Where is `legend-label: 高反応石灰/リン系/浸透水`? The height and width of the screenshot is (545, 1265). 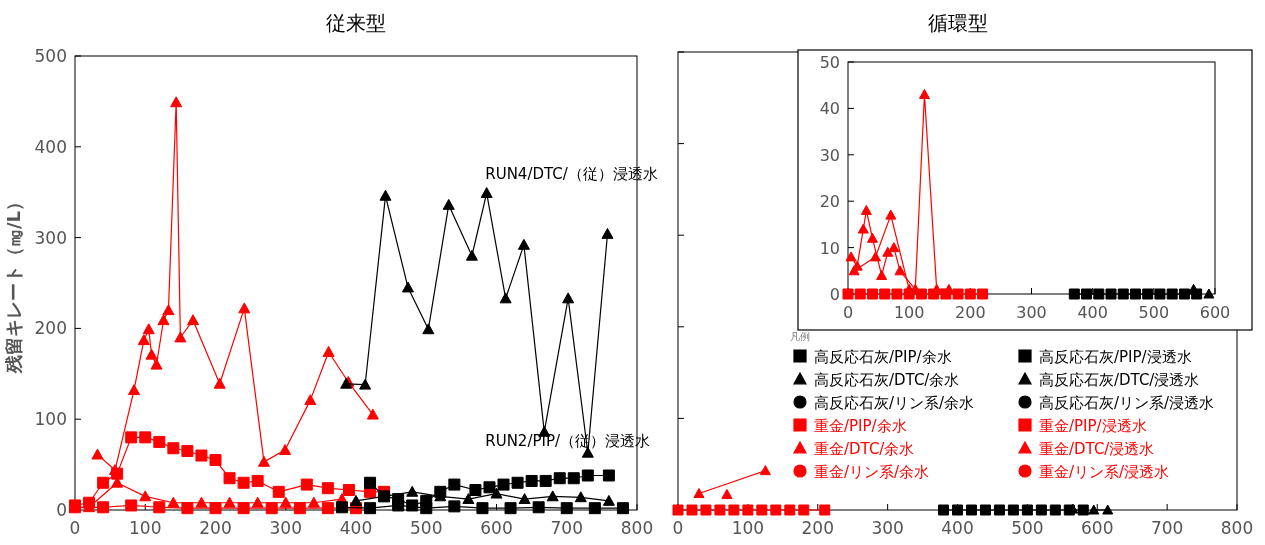
legend-label: 高反応石灰/リン系/浸透水 is located at coordinates (1127, 403).